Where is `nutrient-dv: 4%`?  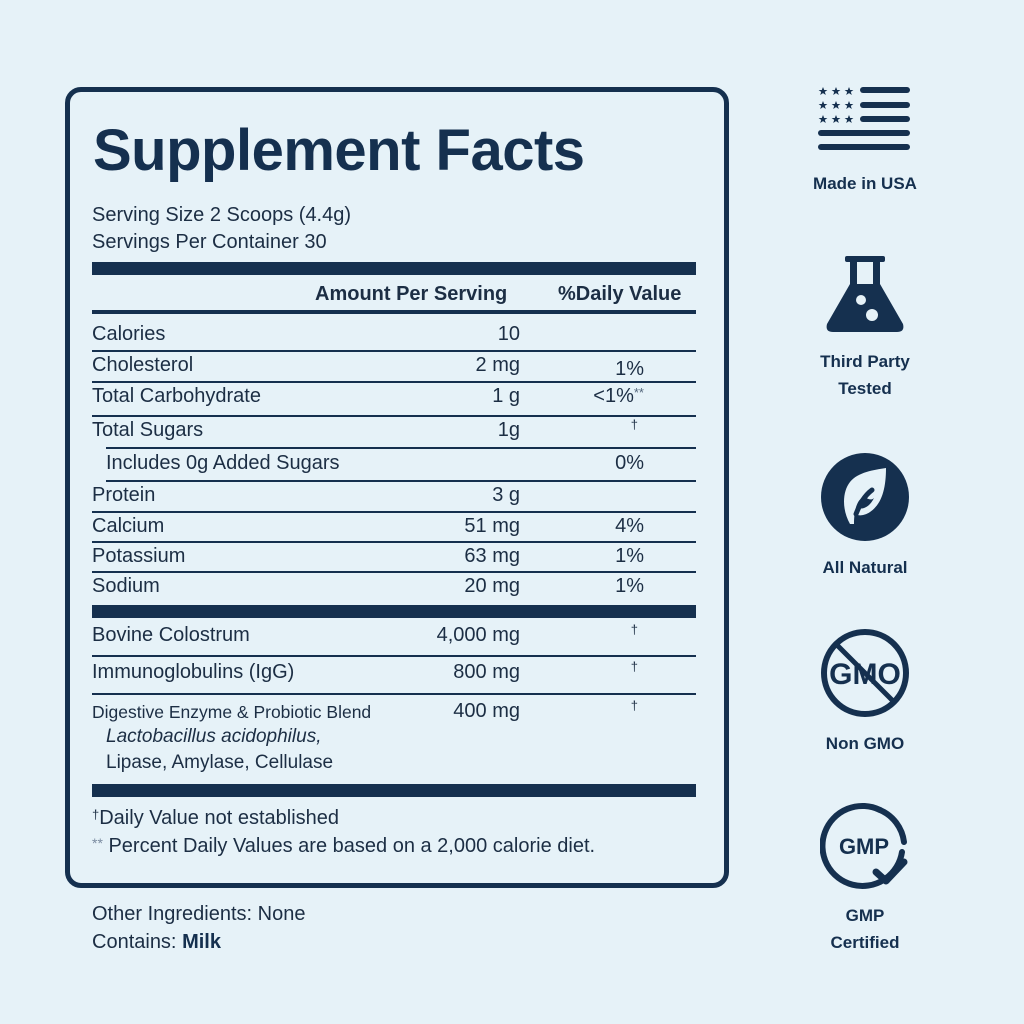
nutrient-dv: 4% is located at coordinates (629, 526).